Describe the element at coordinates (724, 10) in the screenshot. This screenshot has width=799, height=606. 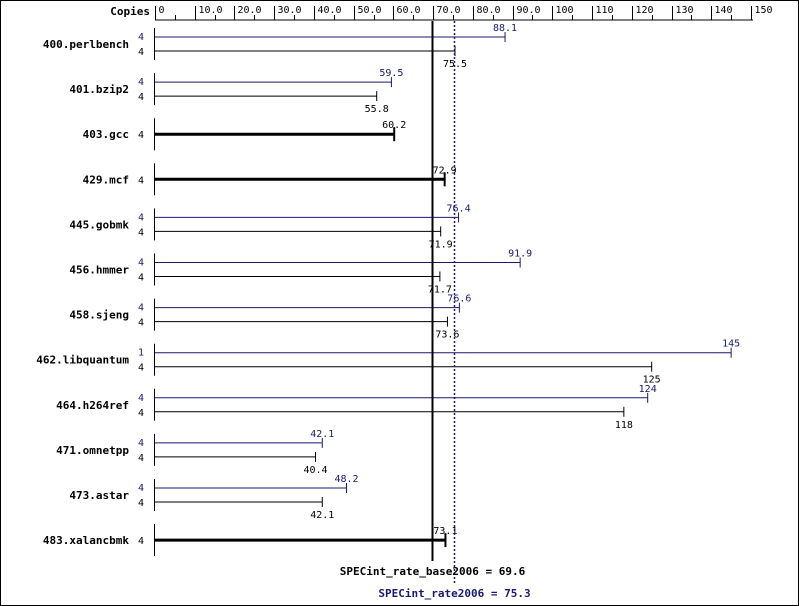
I see `x-tick-label: 140` at that location.